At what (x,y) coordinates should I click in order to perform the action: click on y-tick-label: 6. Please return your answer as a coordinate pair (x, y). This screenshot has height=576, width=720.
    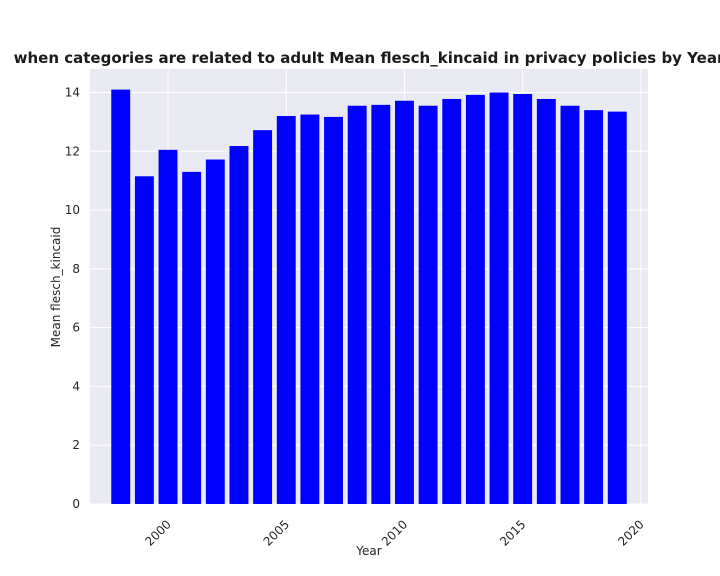
    Looking at the image, I should click on (76, 328).